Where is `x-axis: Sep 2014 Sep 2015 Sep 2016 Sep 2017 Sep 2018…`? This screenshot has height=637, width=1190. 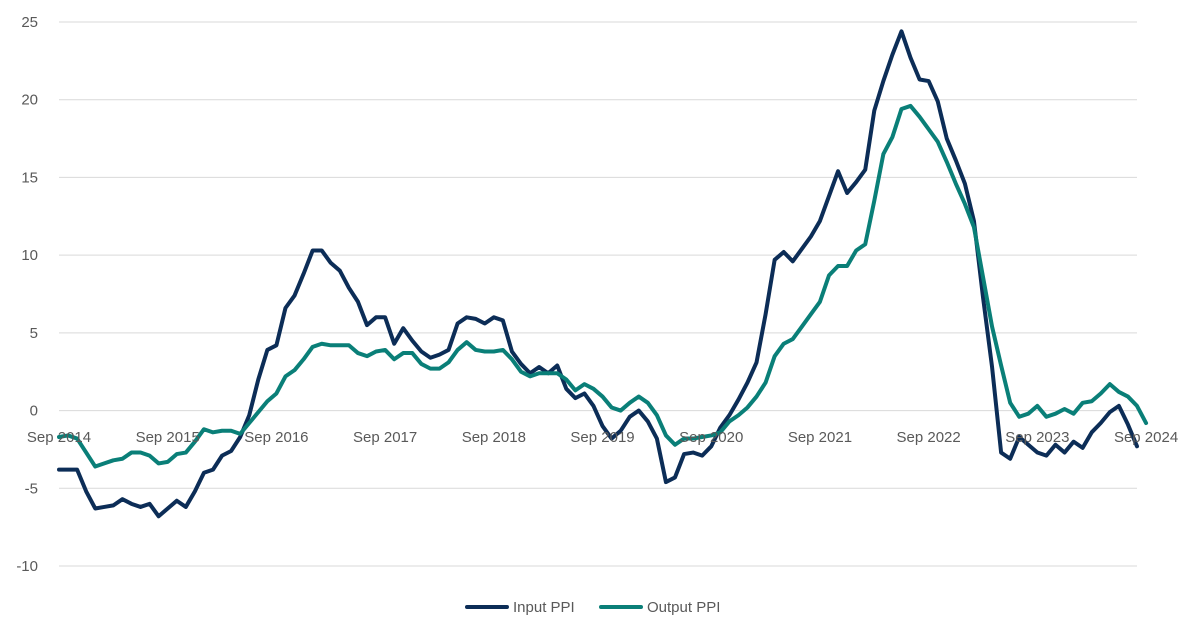 x-axis: Sep 2014 Sep 2015 Sep 2016 Sep 2017 Sep 2018… is located at coordinates (602, 437).